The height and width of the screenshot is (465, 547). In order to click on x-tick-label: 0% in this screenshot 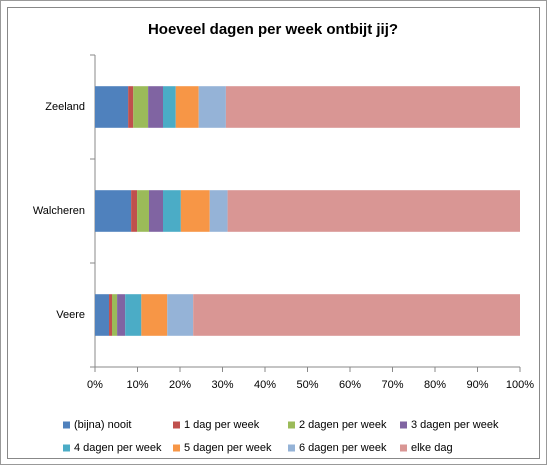, I will do `click(95, 385)`.